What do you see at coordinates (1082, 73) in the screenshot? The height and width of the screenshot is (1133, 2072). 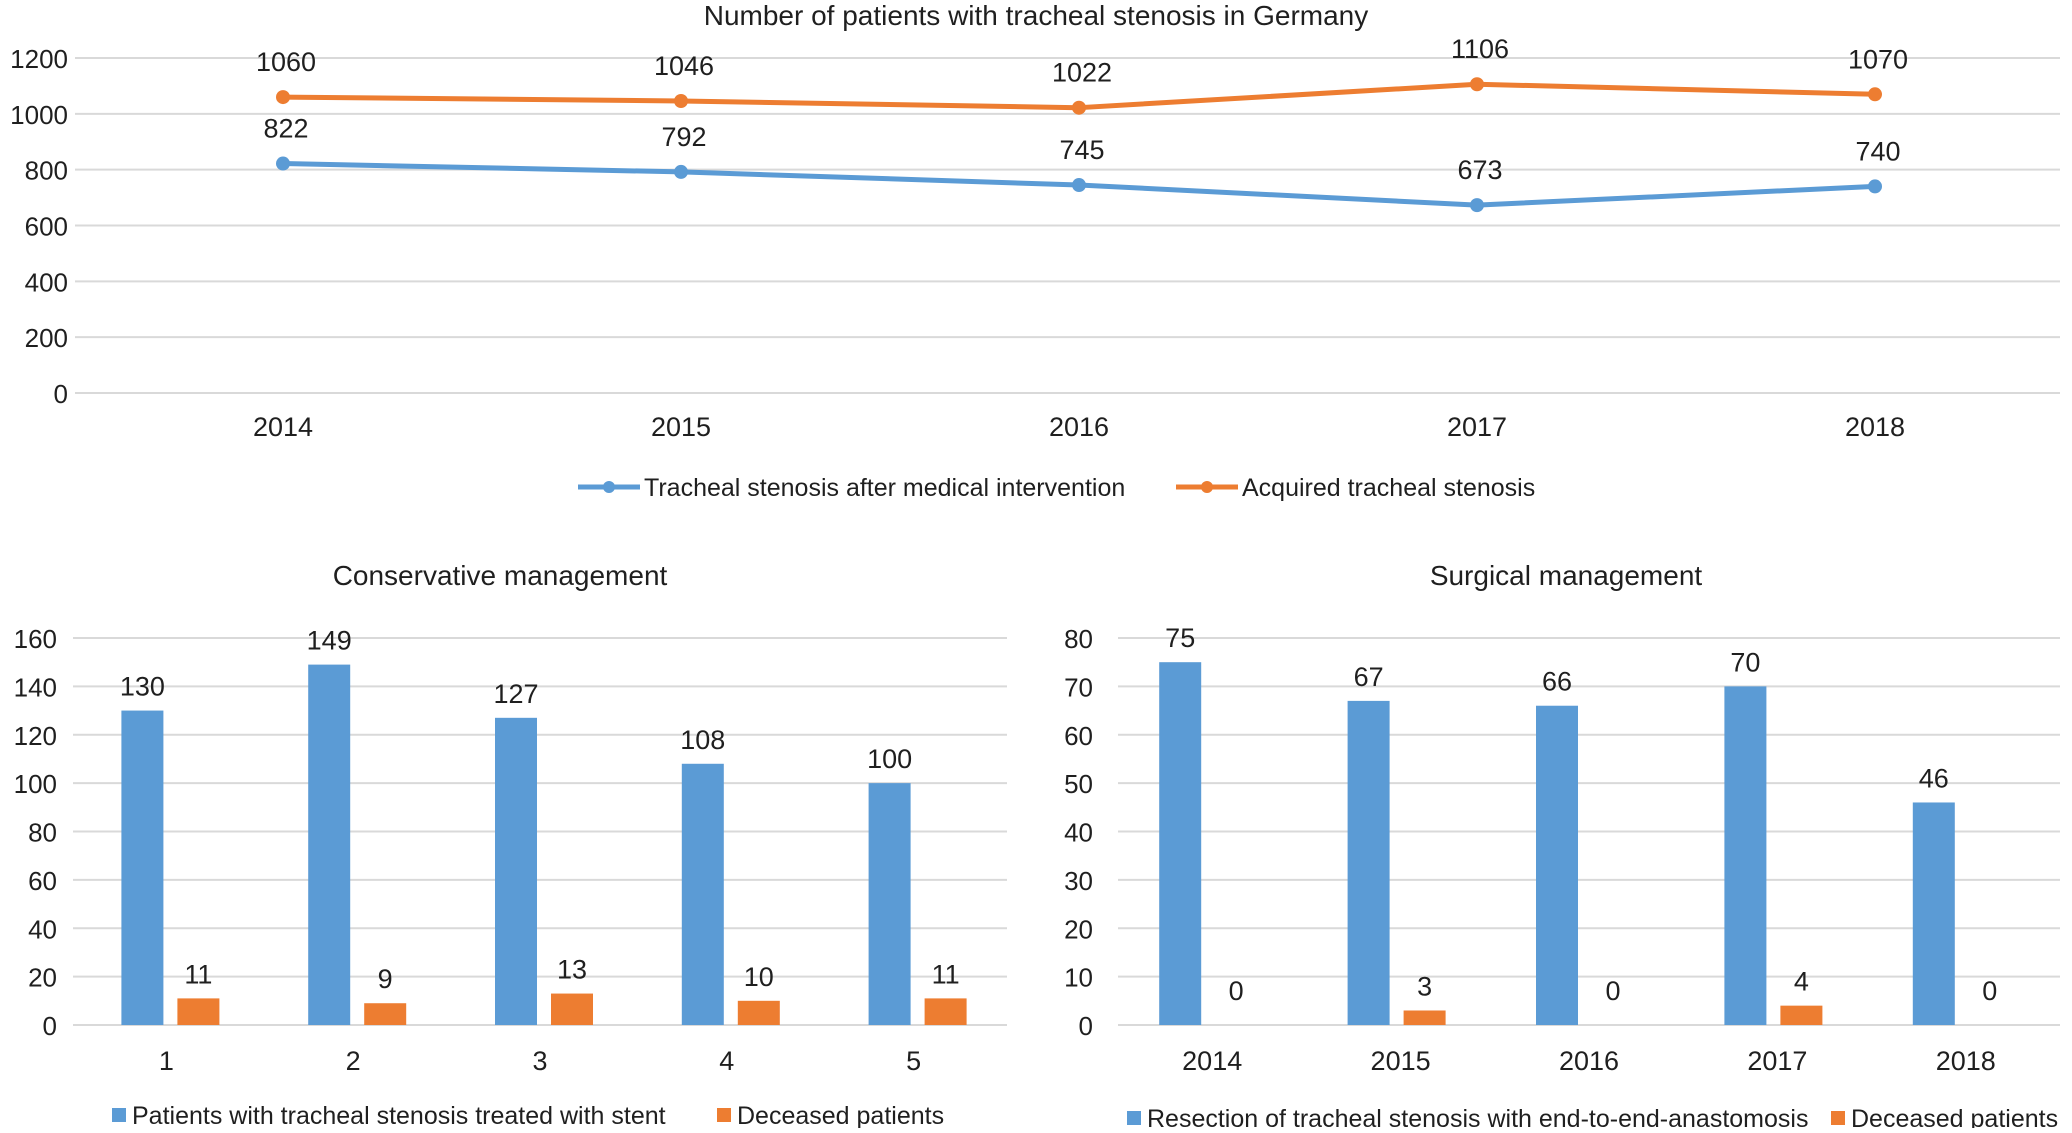 I see `data-label: 1022` at bounding box center [1082, 73].